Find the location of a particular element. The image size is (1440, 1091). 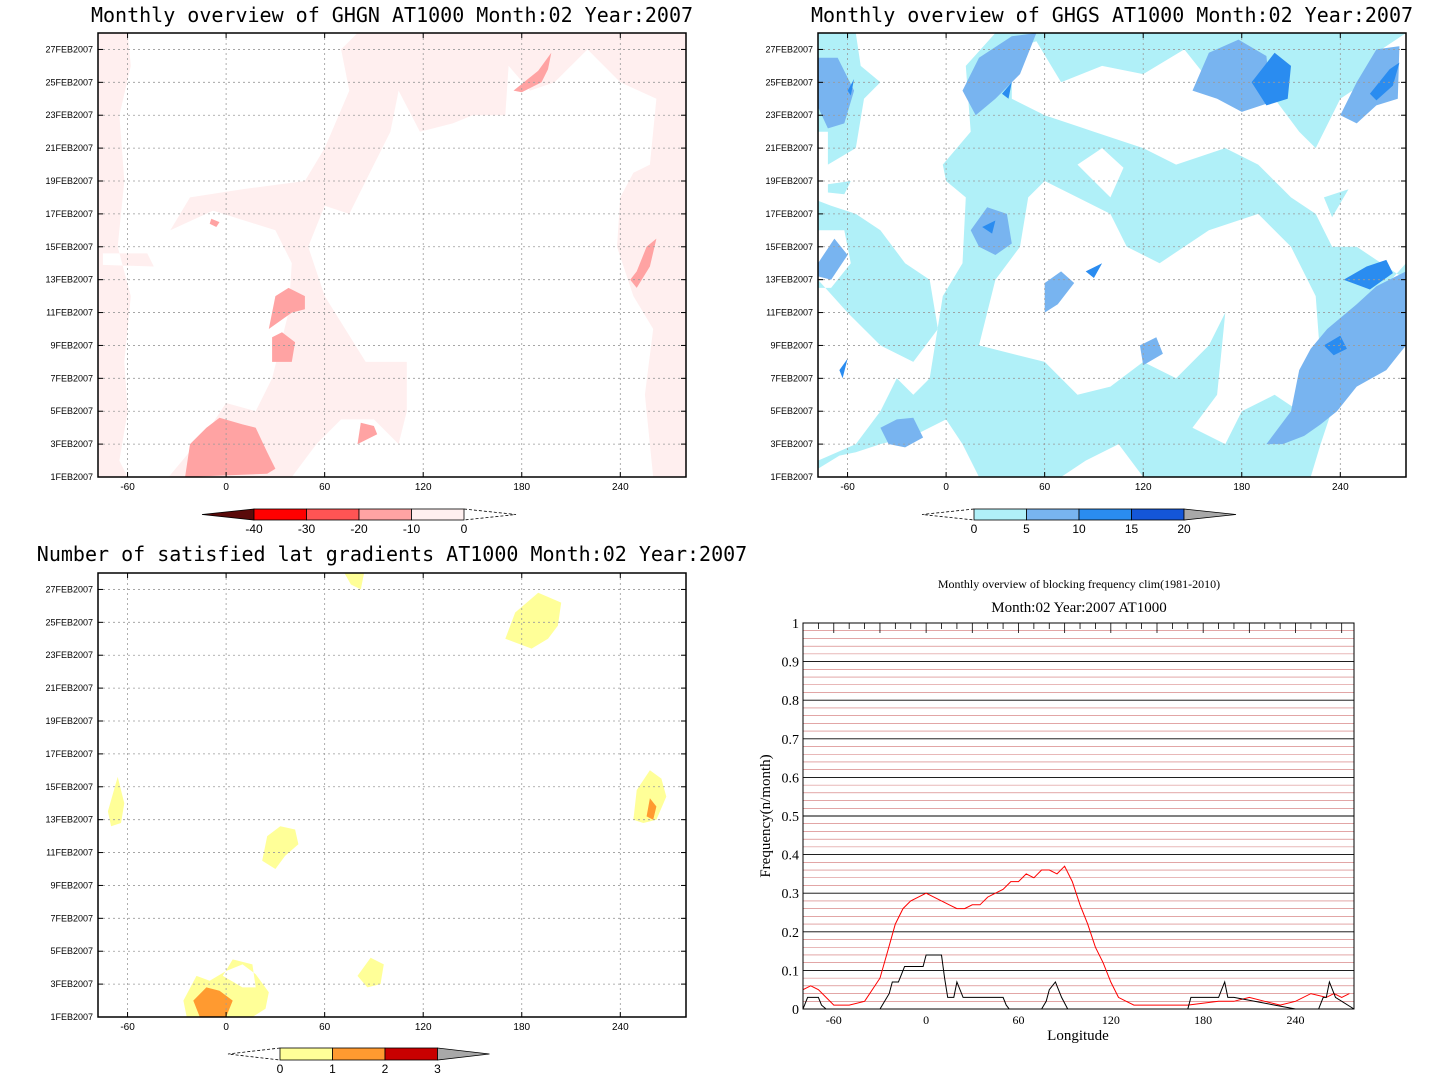

y-tick-label: 25FEB2007 is located at coordinates (69, 622).